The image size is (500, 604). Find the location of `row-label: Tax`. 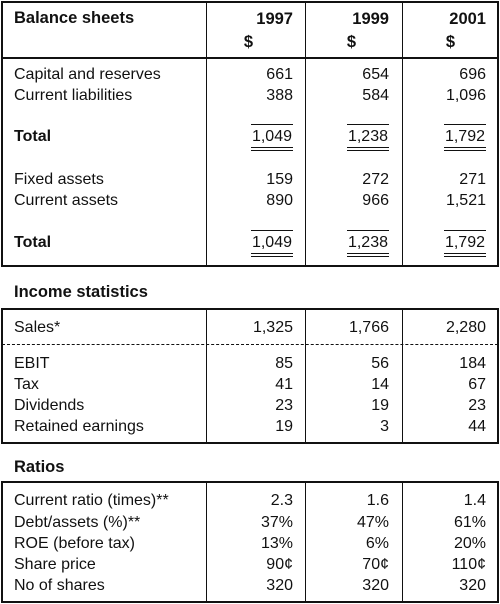

row-label: Tax is located at coordinates (26, 384).